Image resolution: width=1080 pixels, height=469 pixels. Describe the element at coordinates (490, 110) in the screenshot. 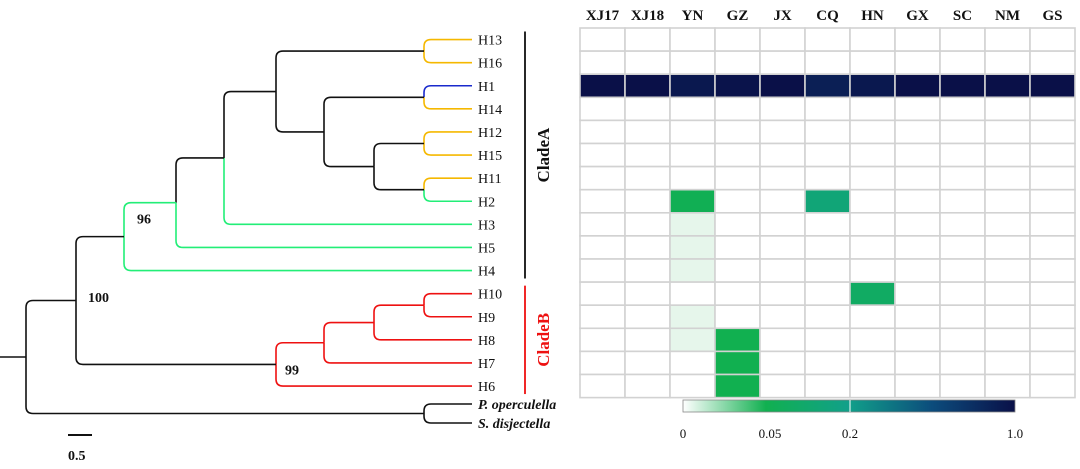

I see `tip-label: H14` at that location.